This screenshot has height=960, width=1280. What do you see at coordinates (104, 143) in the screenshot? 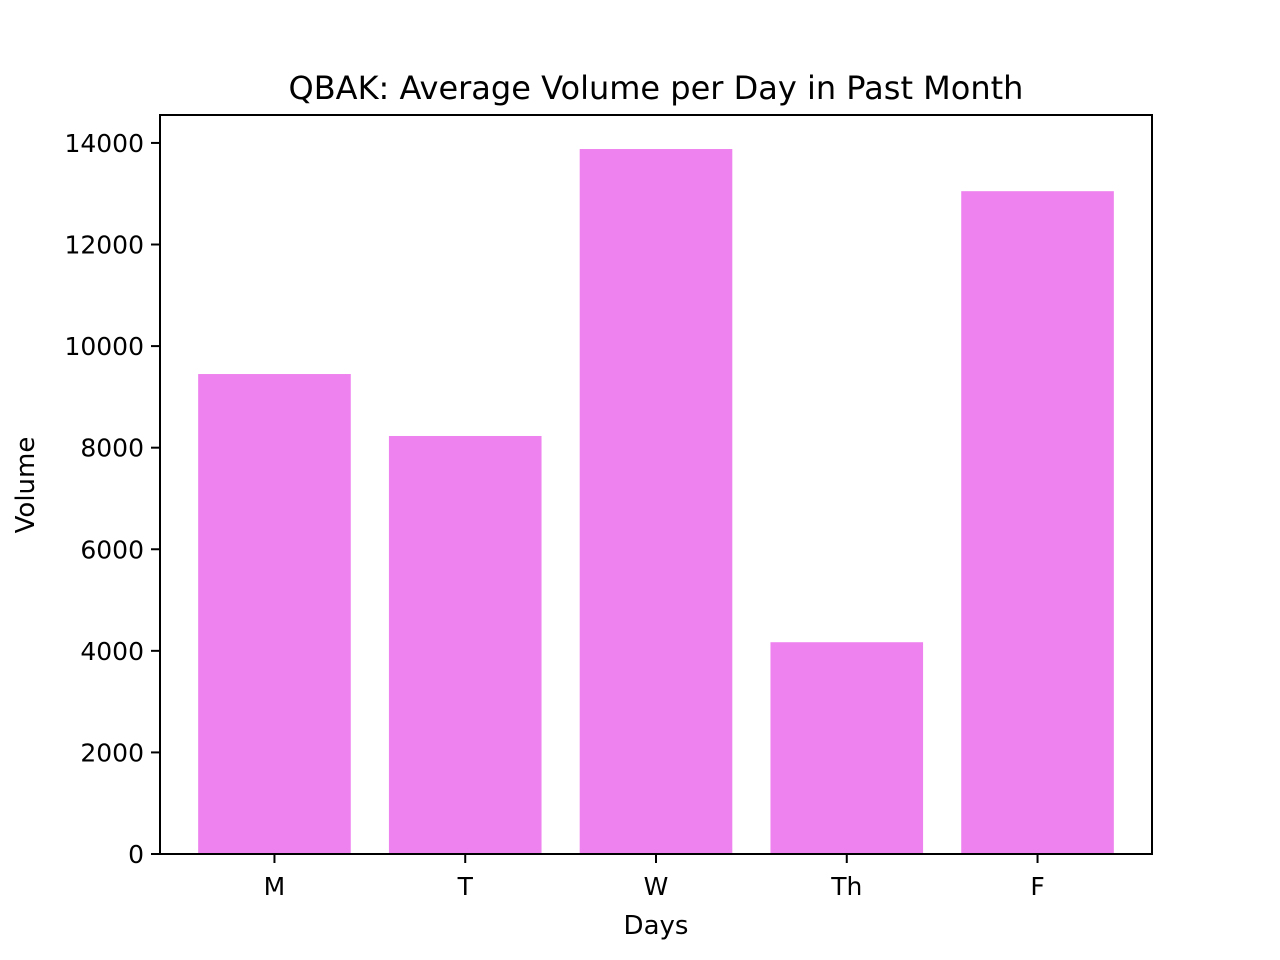
I see `y-tick-label: 14000` at bounding box center [104, 143].